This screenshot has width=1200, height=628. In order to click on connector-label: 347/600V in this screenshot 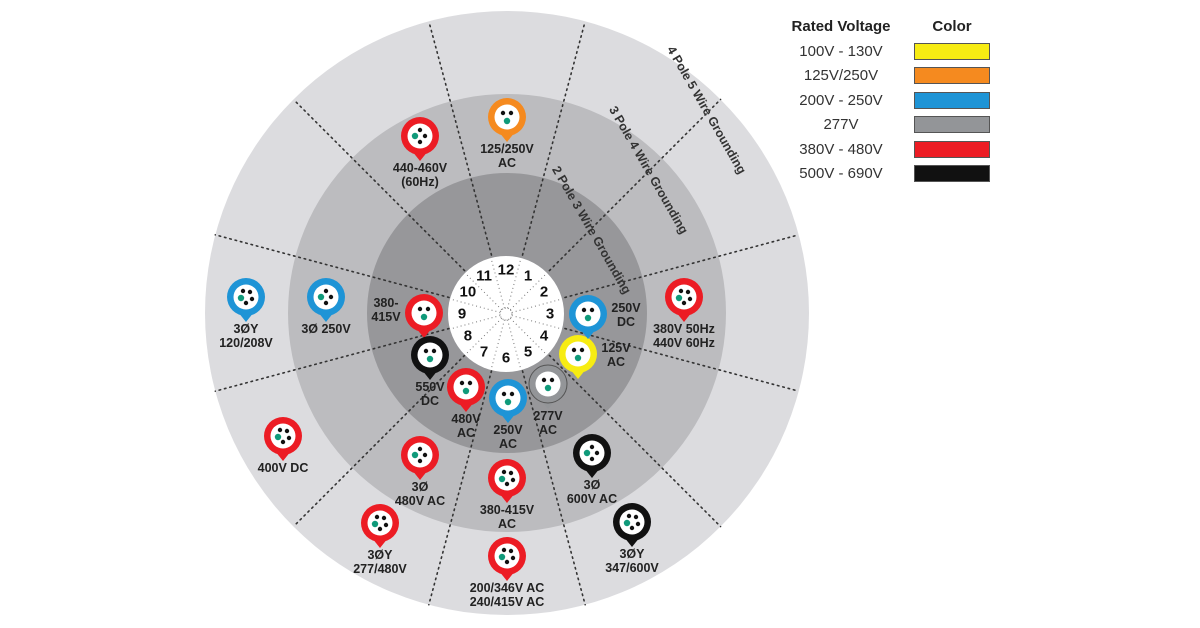, I will do `click(632, 568)`.